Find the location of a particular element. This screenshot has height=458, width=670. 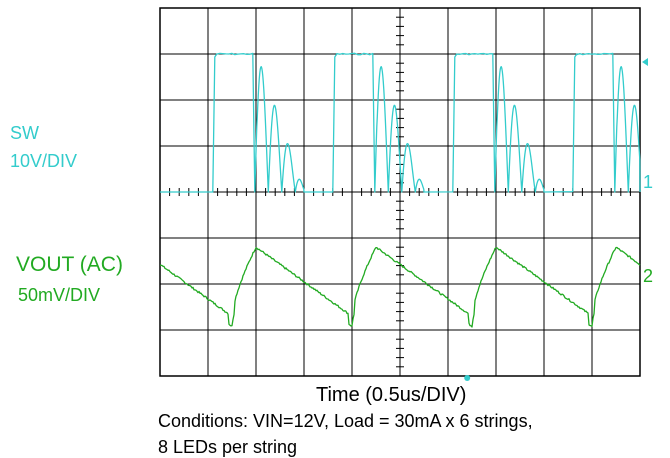

trigger-position-marker is located at coordinates (467, 378).